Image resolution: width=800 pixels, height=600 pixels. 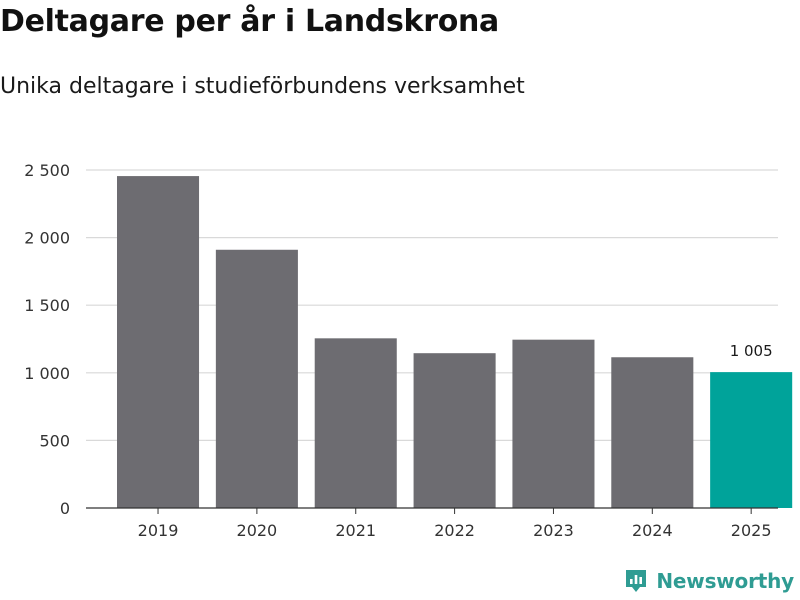 What do you see at coordinates (432, 510) in the screenshot?
I see `axes` at bounding box center [432, 510].